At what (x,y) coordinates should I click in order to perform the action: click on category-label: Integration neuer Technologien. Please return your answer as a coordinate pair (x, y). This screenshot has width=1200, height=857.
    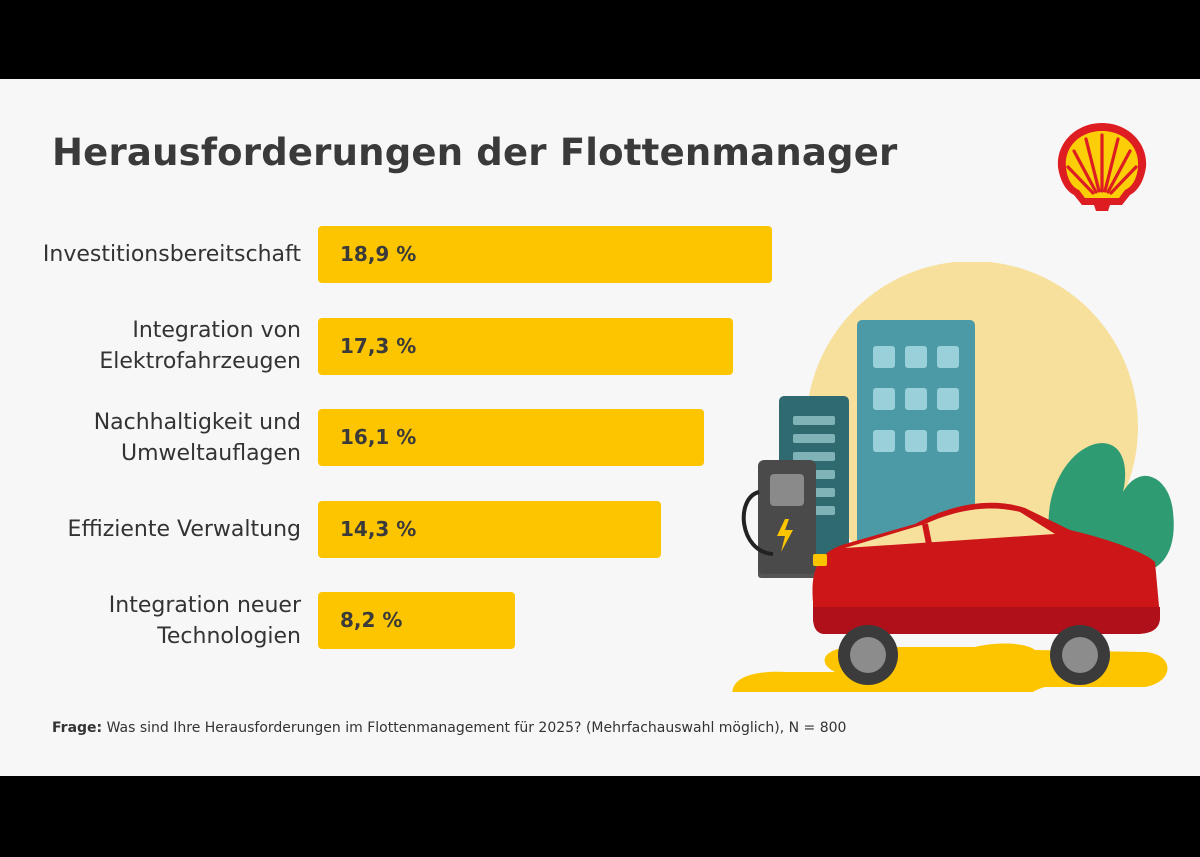
    Looking at the image, I should click on (204, 620).